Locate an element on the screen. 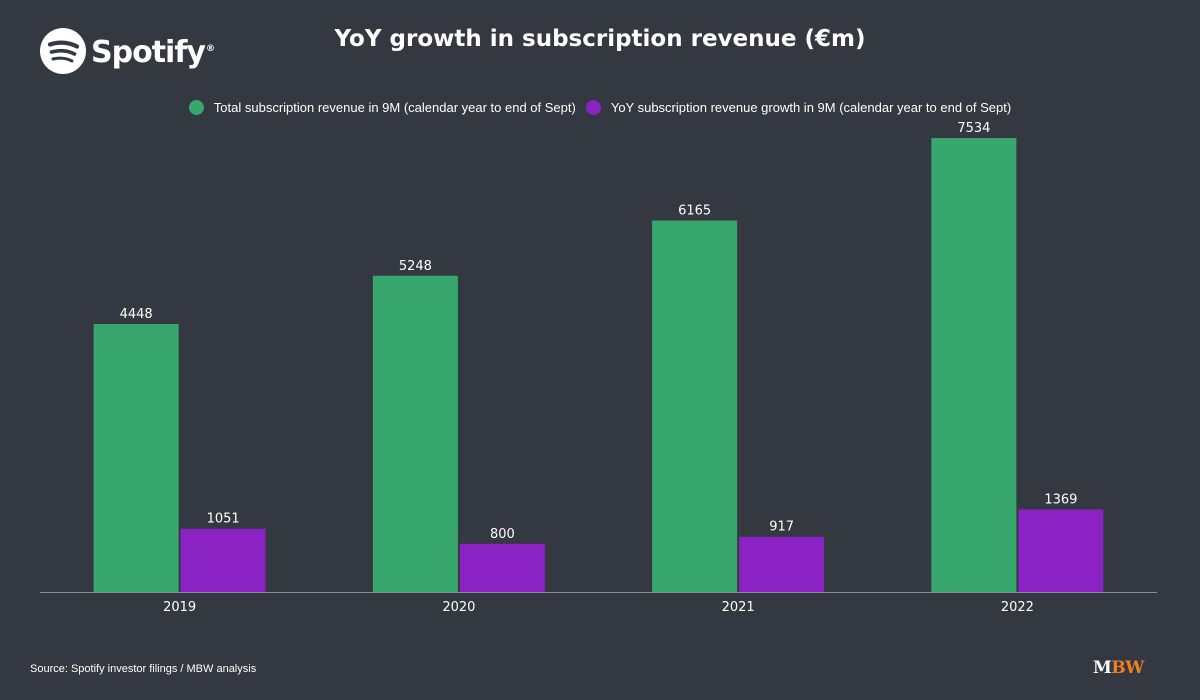  x-tick-label-2019: 2019 is located at coordinates (179, 607).